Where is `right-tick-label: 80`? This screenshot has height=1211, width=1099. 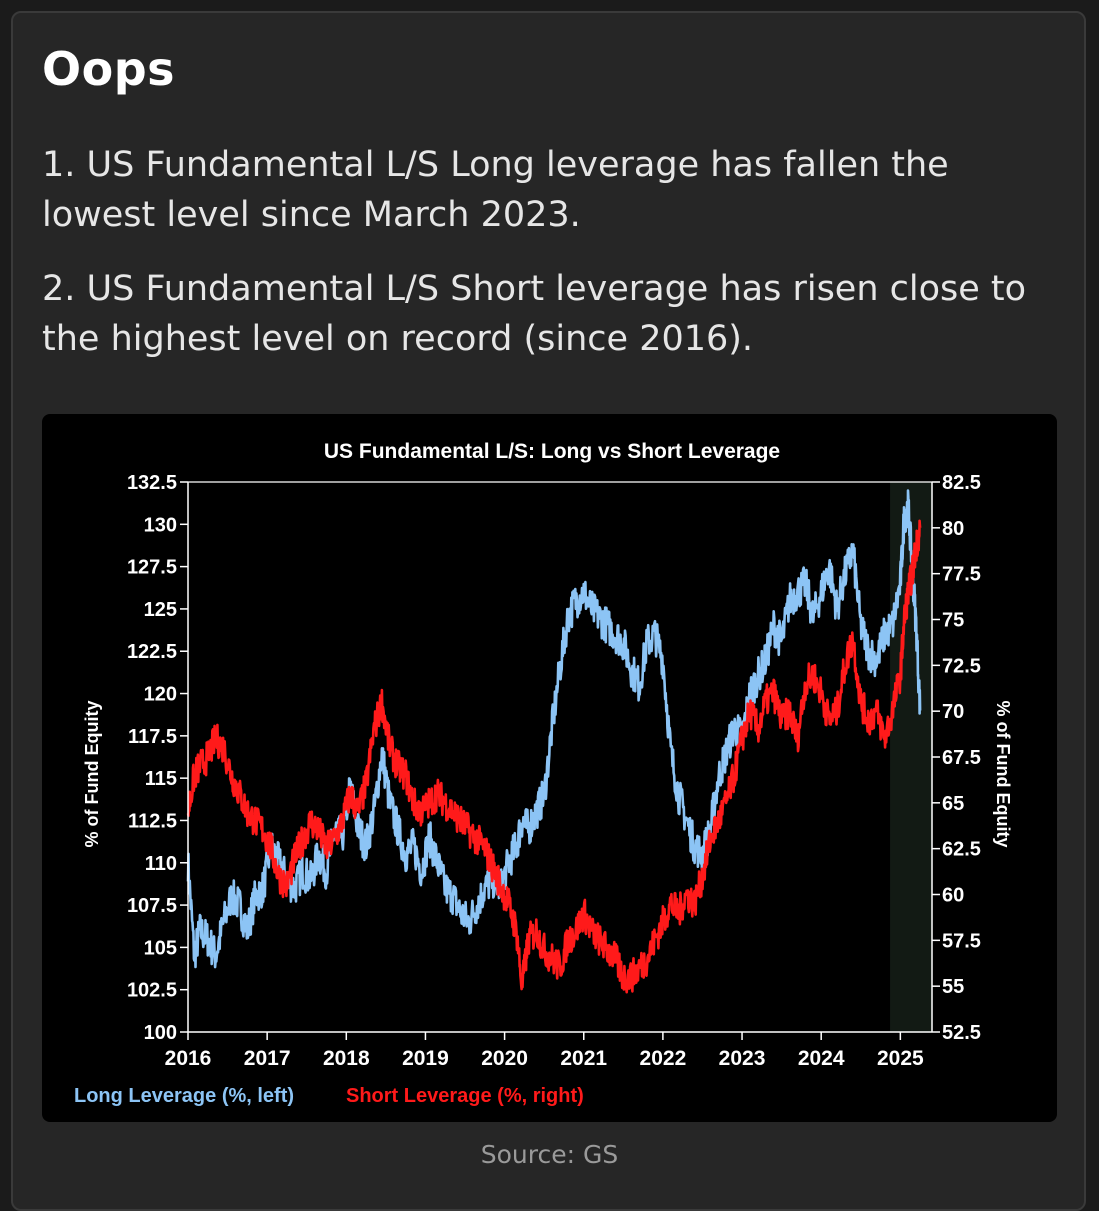
right-tick-label: 80 is located at coordinates (953, 529).